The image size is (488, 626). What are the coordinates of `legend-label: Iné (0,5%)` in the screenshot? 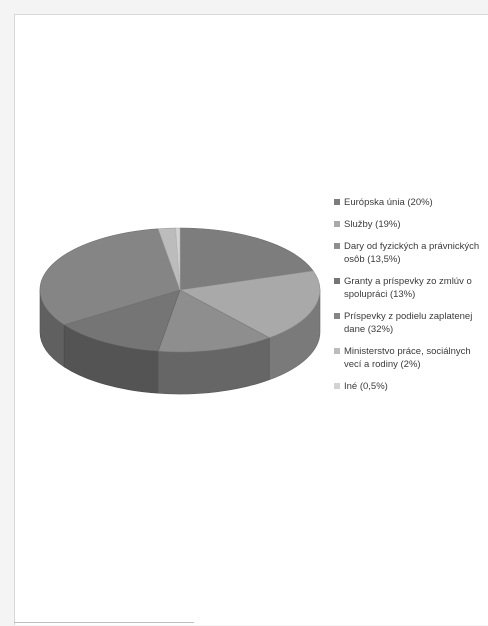 It's located at (366, 386).